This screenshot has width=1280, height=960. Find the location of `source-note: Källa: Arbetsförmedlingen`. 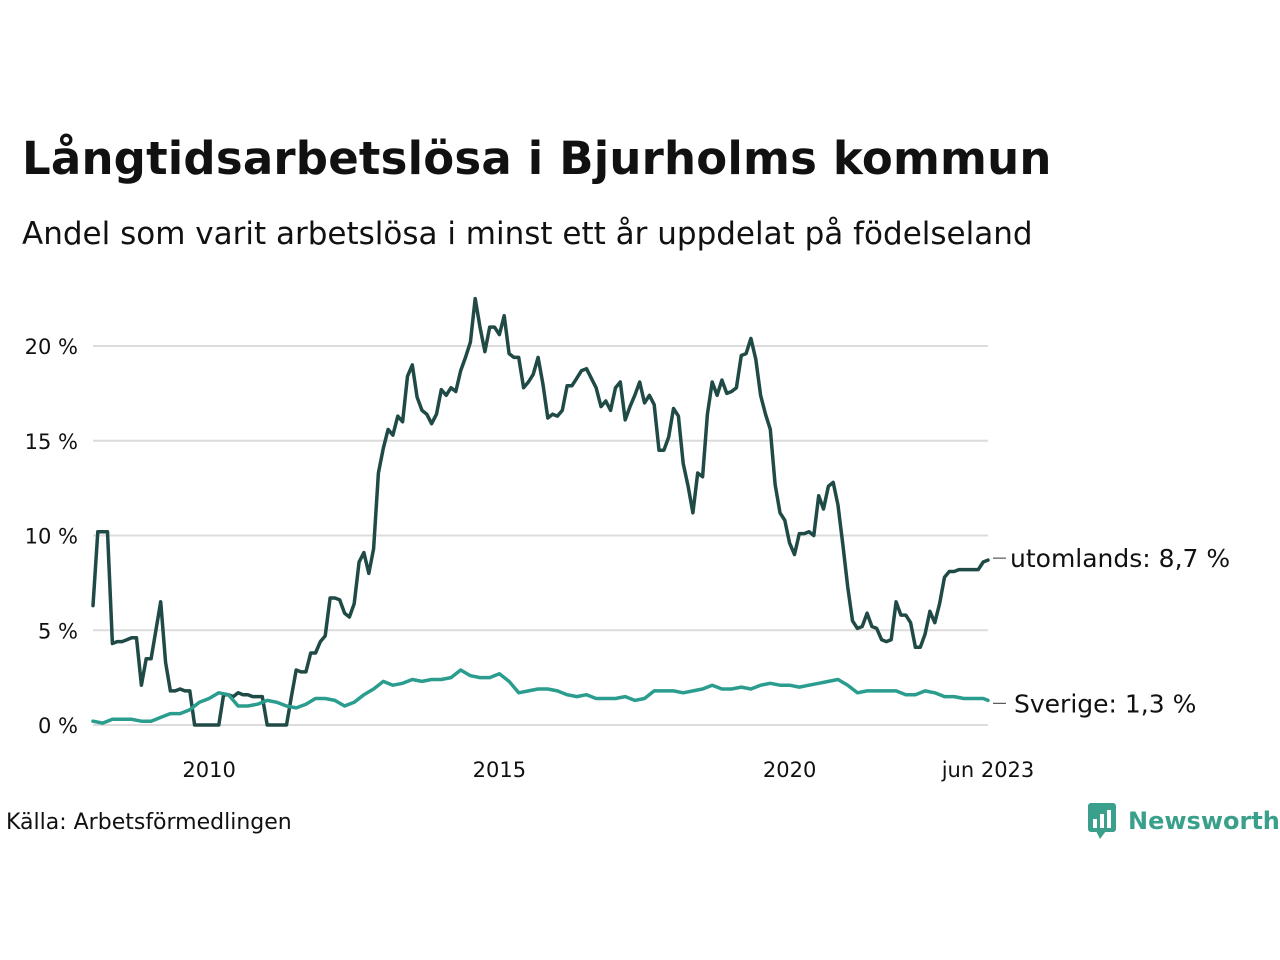

source-note: Källa: Arbetsförmedlingen is located at coordinates (149, 822).